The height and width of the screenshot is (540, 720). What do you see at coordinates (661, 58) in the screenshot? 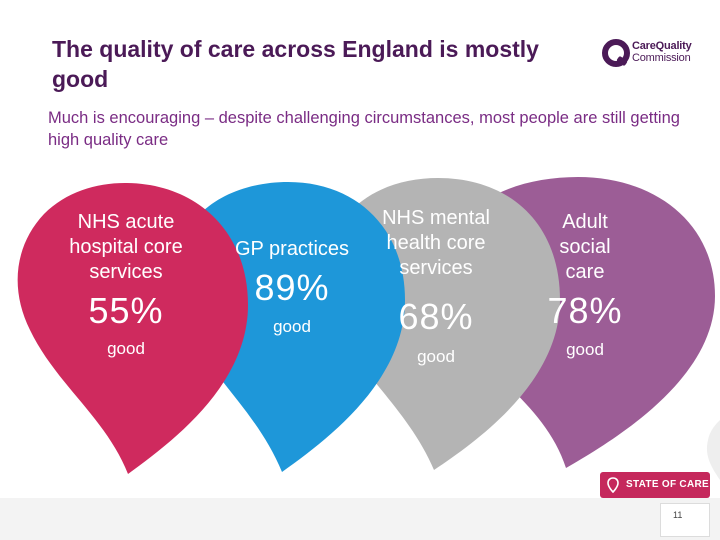
I see `logo-line-2: Commission` at bounding box center [661, 58].